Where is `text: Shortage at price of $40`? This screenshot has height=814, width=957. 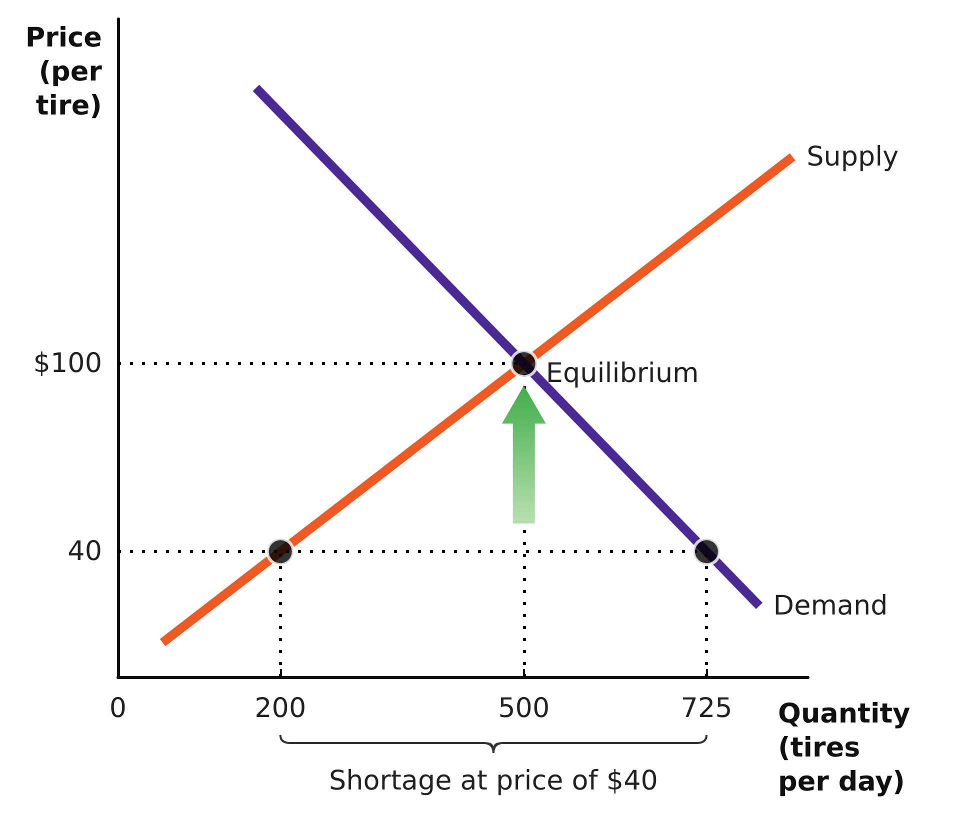 text: Shortage at price of $40 is located at coordinates (493, 781).